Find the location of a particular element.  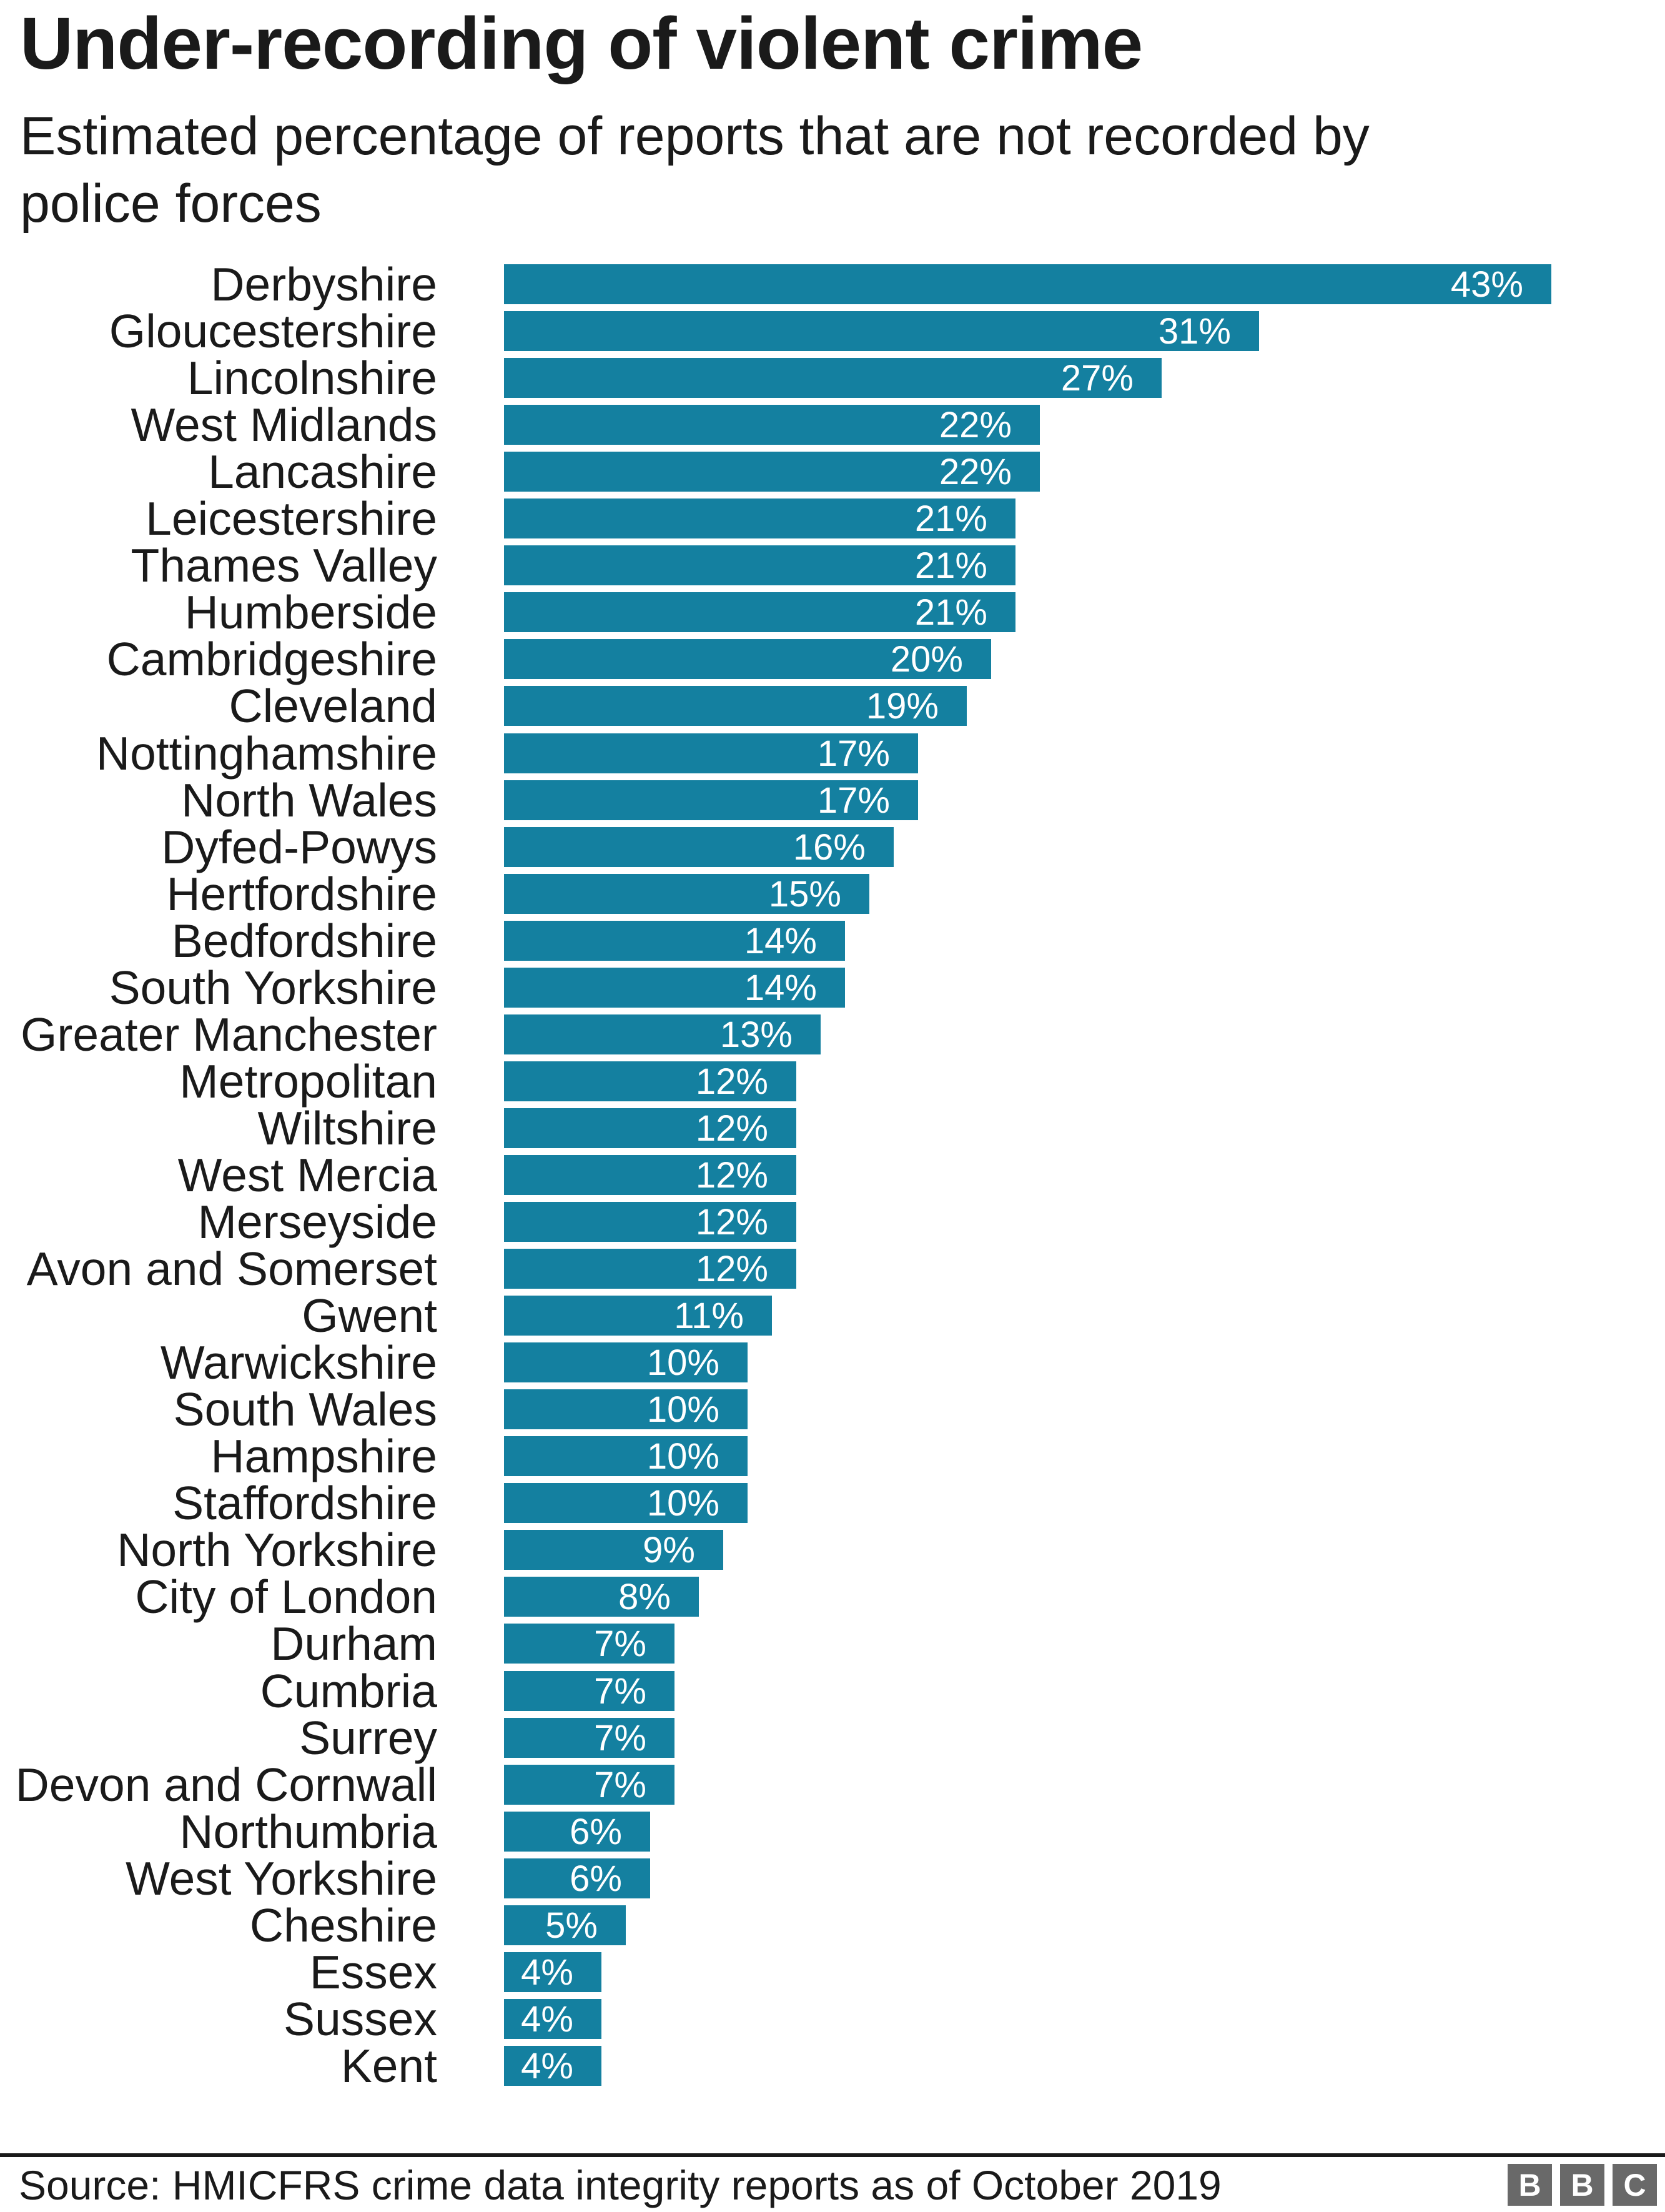

value-label: 16% is located at coordinates (829, 848).